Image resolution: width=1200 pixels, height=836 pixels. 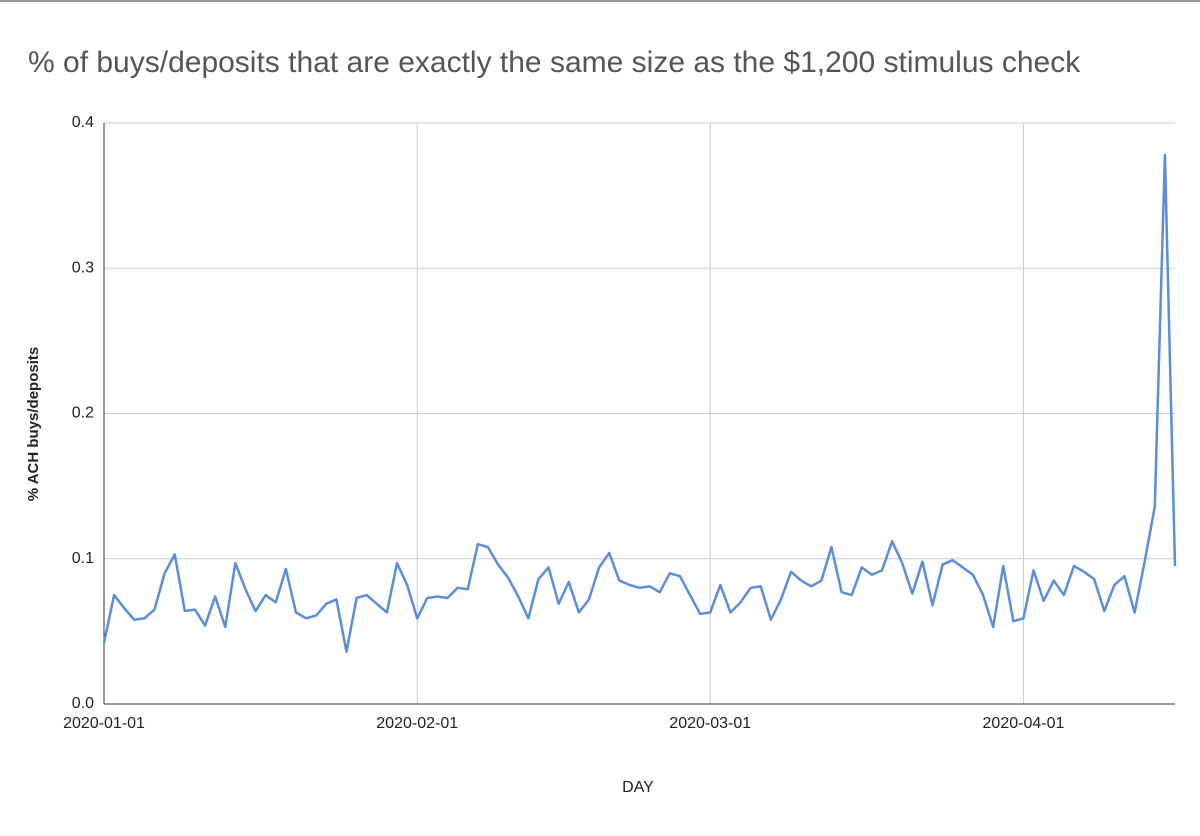 I want to click on y-tick-label: 0.2, so click(x=83, y=413).